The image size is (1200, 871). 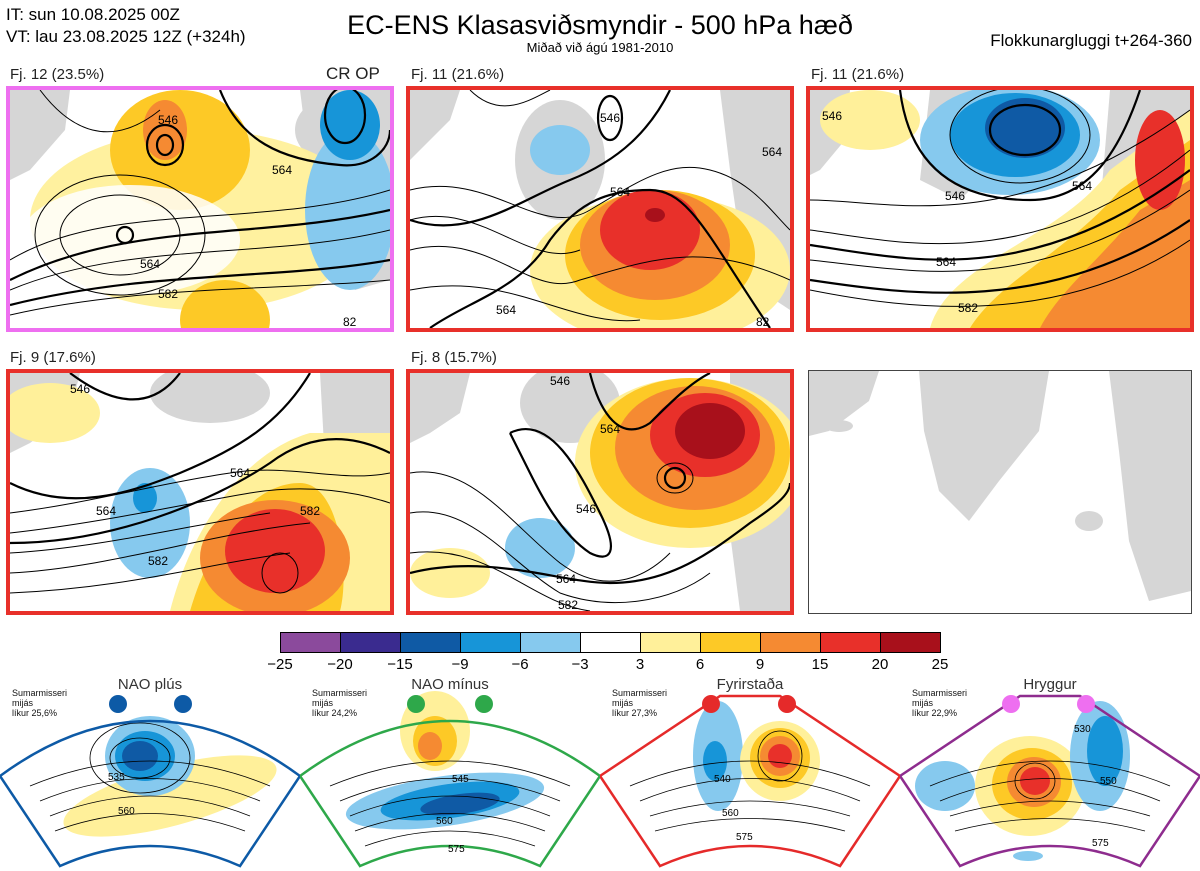 I want to click on colorbar-tick: 9, so click(x=760, y=664).